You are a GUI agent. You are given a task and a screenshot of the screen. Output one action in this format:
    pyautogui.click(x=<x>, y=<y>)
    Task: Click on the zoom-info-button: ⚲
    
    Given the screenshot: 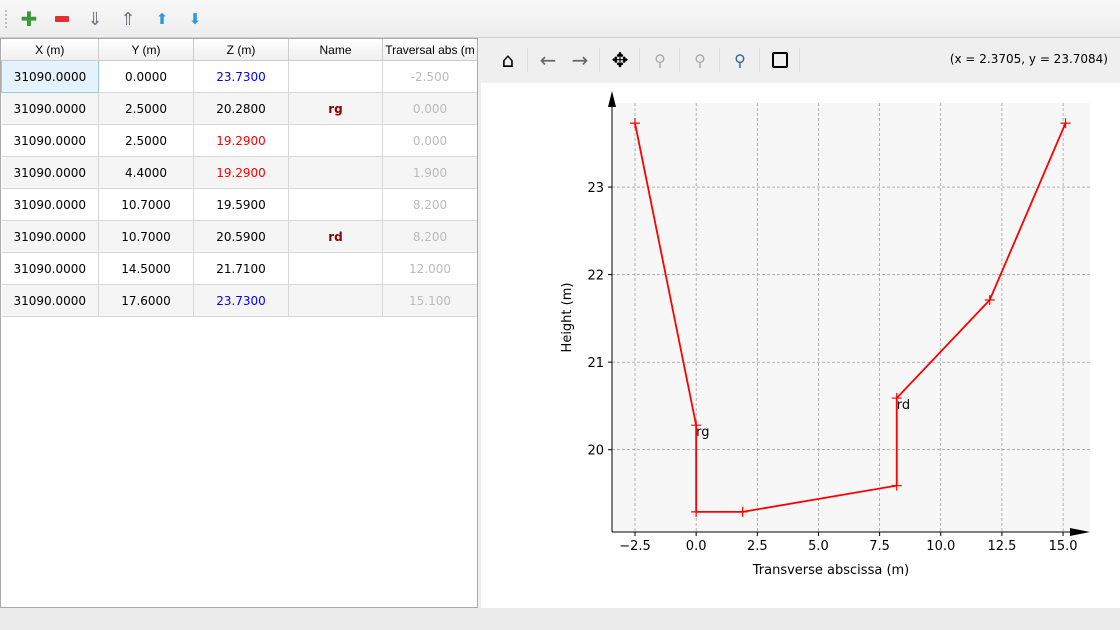 What is the action you would take?
    pyautogui.click(x=700, y=60)
    